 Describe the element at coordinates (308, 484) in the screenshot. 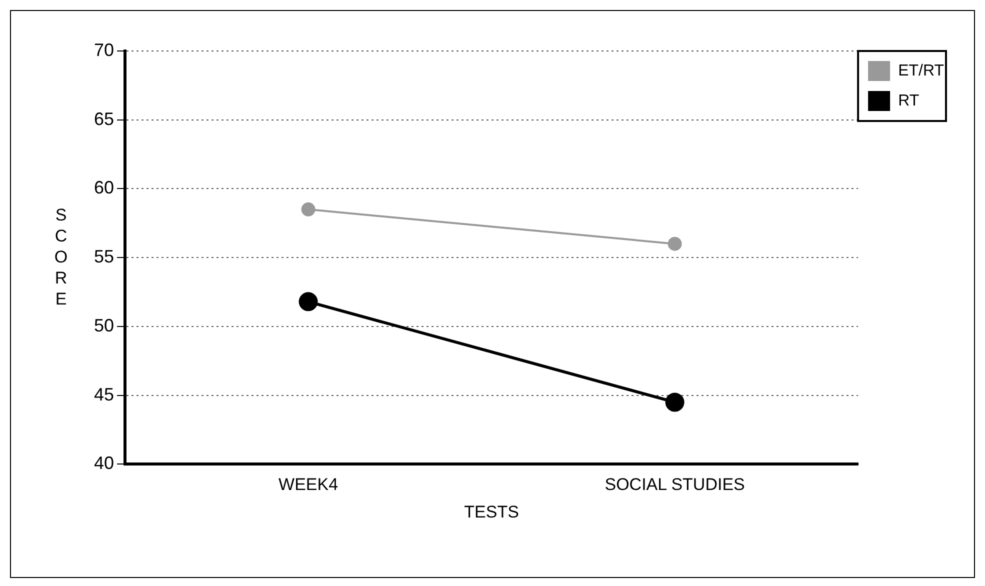

I see `x-tick-label: WEEK4` at that location.